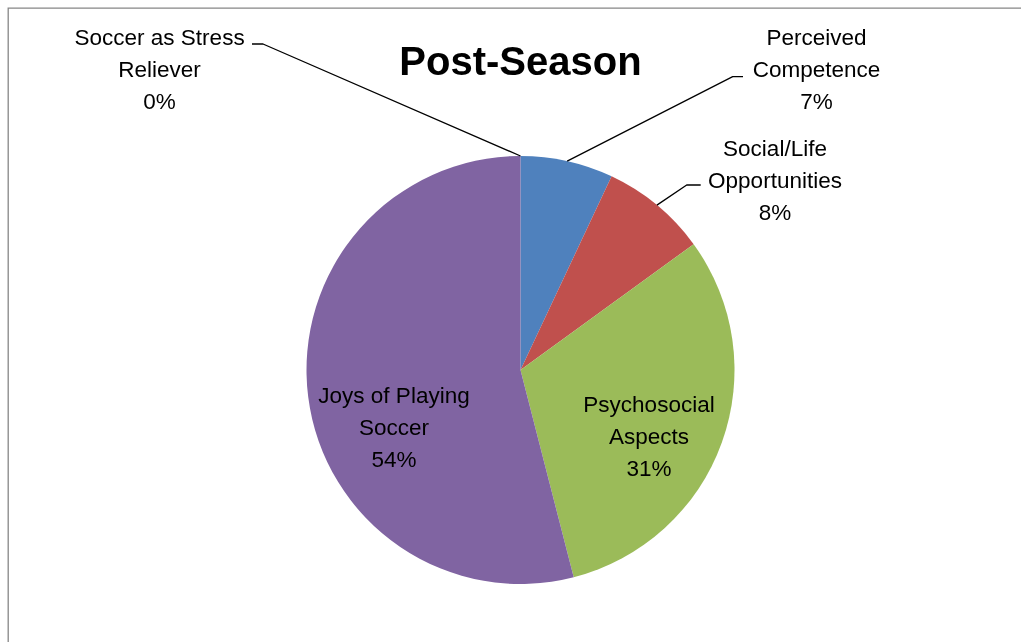  I want to click on slice-label: Social/Life Opportunities, so click(775, 164).